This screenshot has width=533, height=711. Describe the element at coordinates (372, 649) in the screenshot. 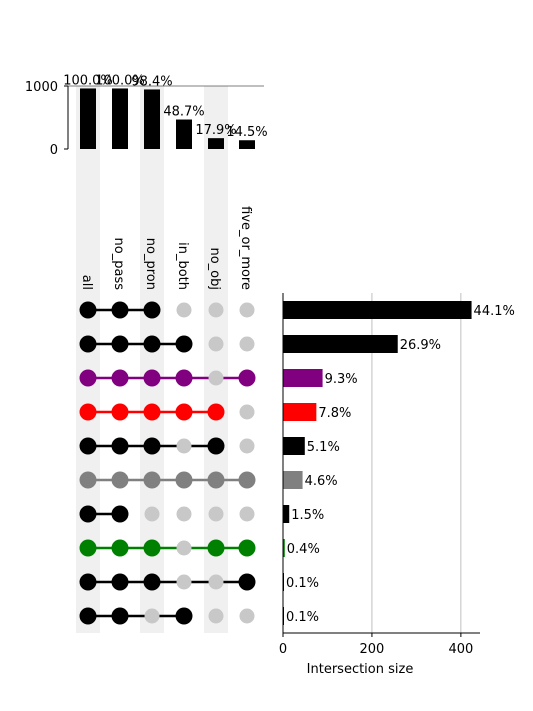

I see `intersection-axis-tick-label: 200` at that location.